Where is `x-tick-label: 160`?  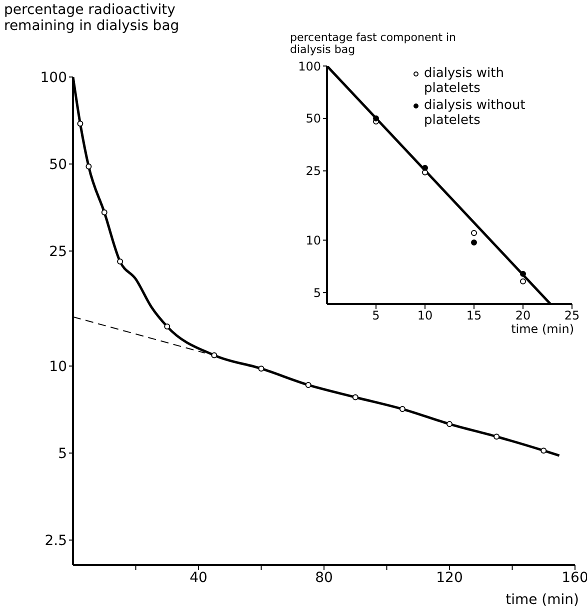 x-tick-label: 160 is located at coordinates (574, 578).